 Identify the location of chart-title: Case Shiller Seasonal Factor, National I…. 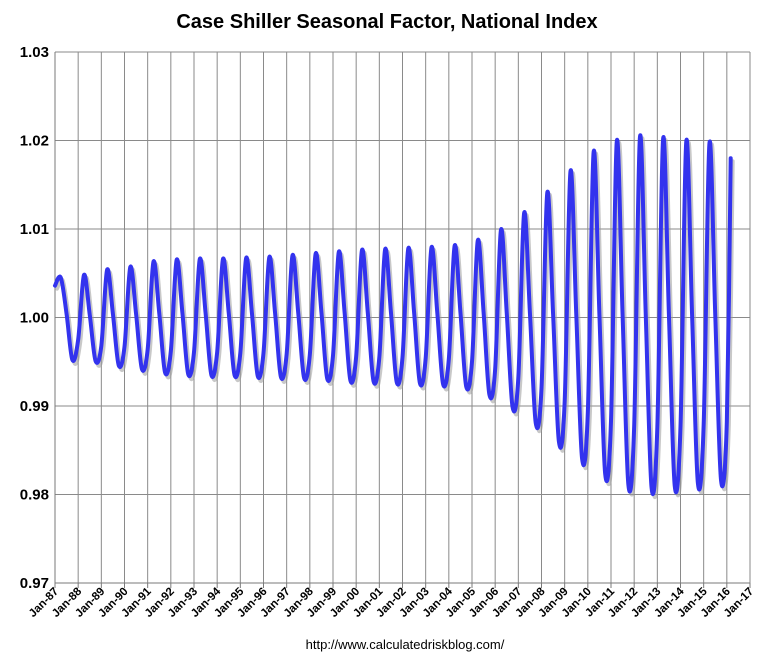
(386, 22).